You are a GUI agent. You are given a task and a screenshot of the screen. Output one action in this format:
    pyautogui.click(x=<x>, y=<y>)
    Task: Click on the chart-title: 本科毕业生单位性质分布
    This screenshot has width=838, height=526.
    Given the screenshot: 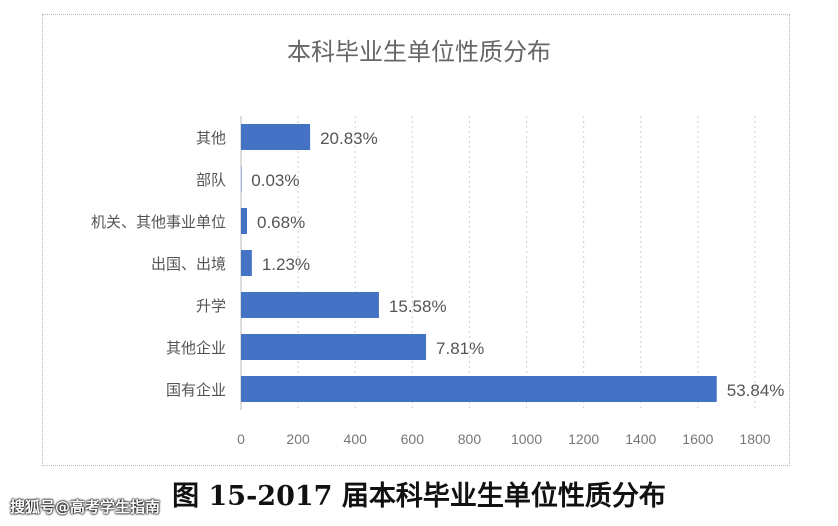 What is the action you would take?
    pyautogui.click(x=419, y=52)
    